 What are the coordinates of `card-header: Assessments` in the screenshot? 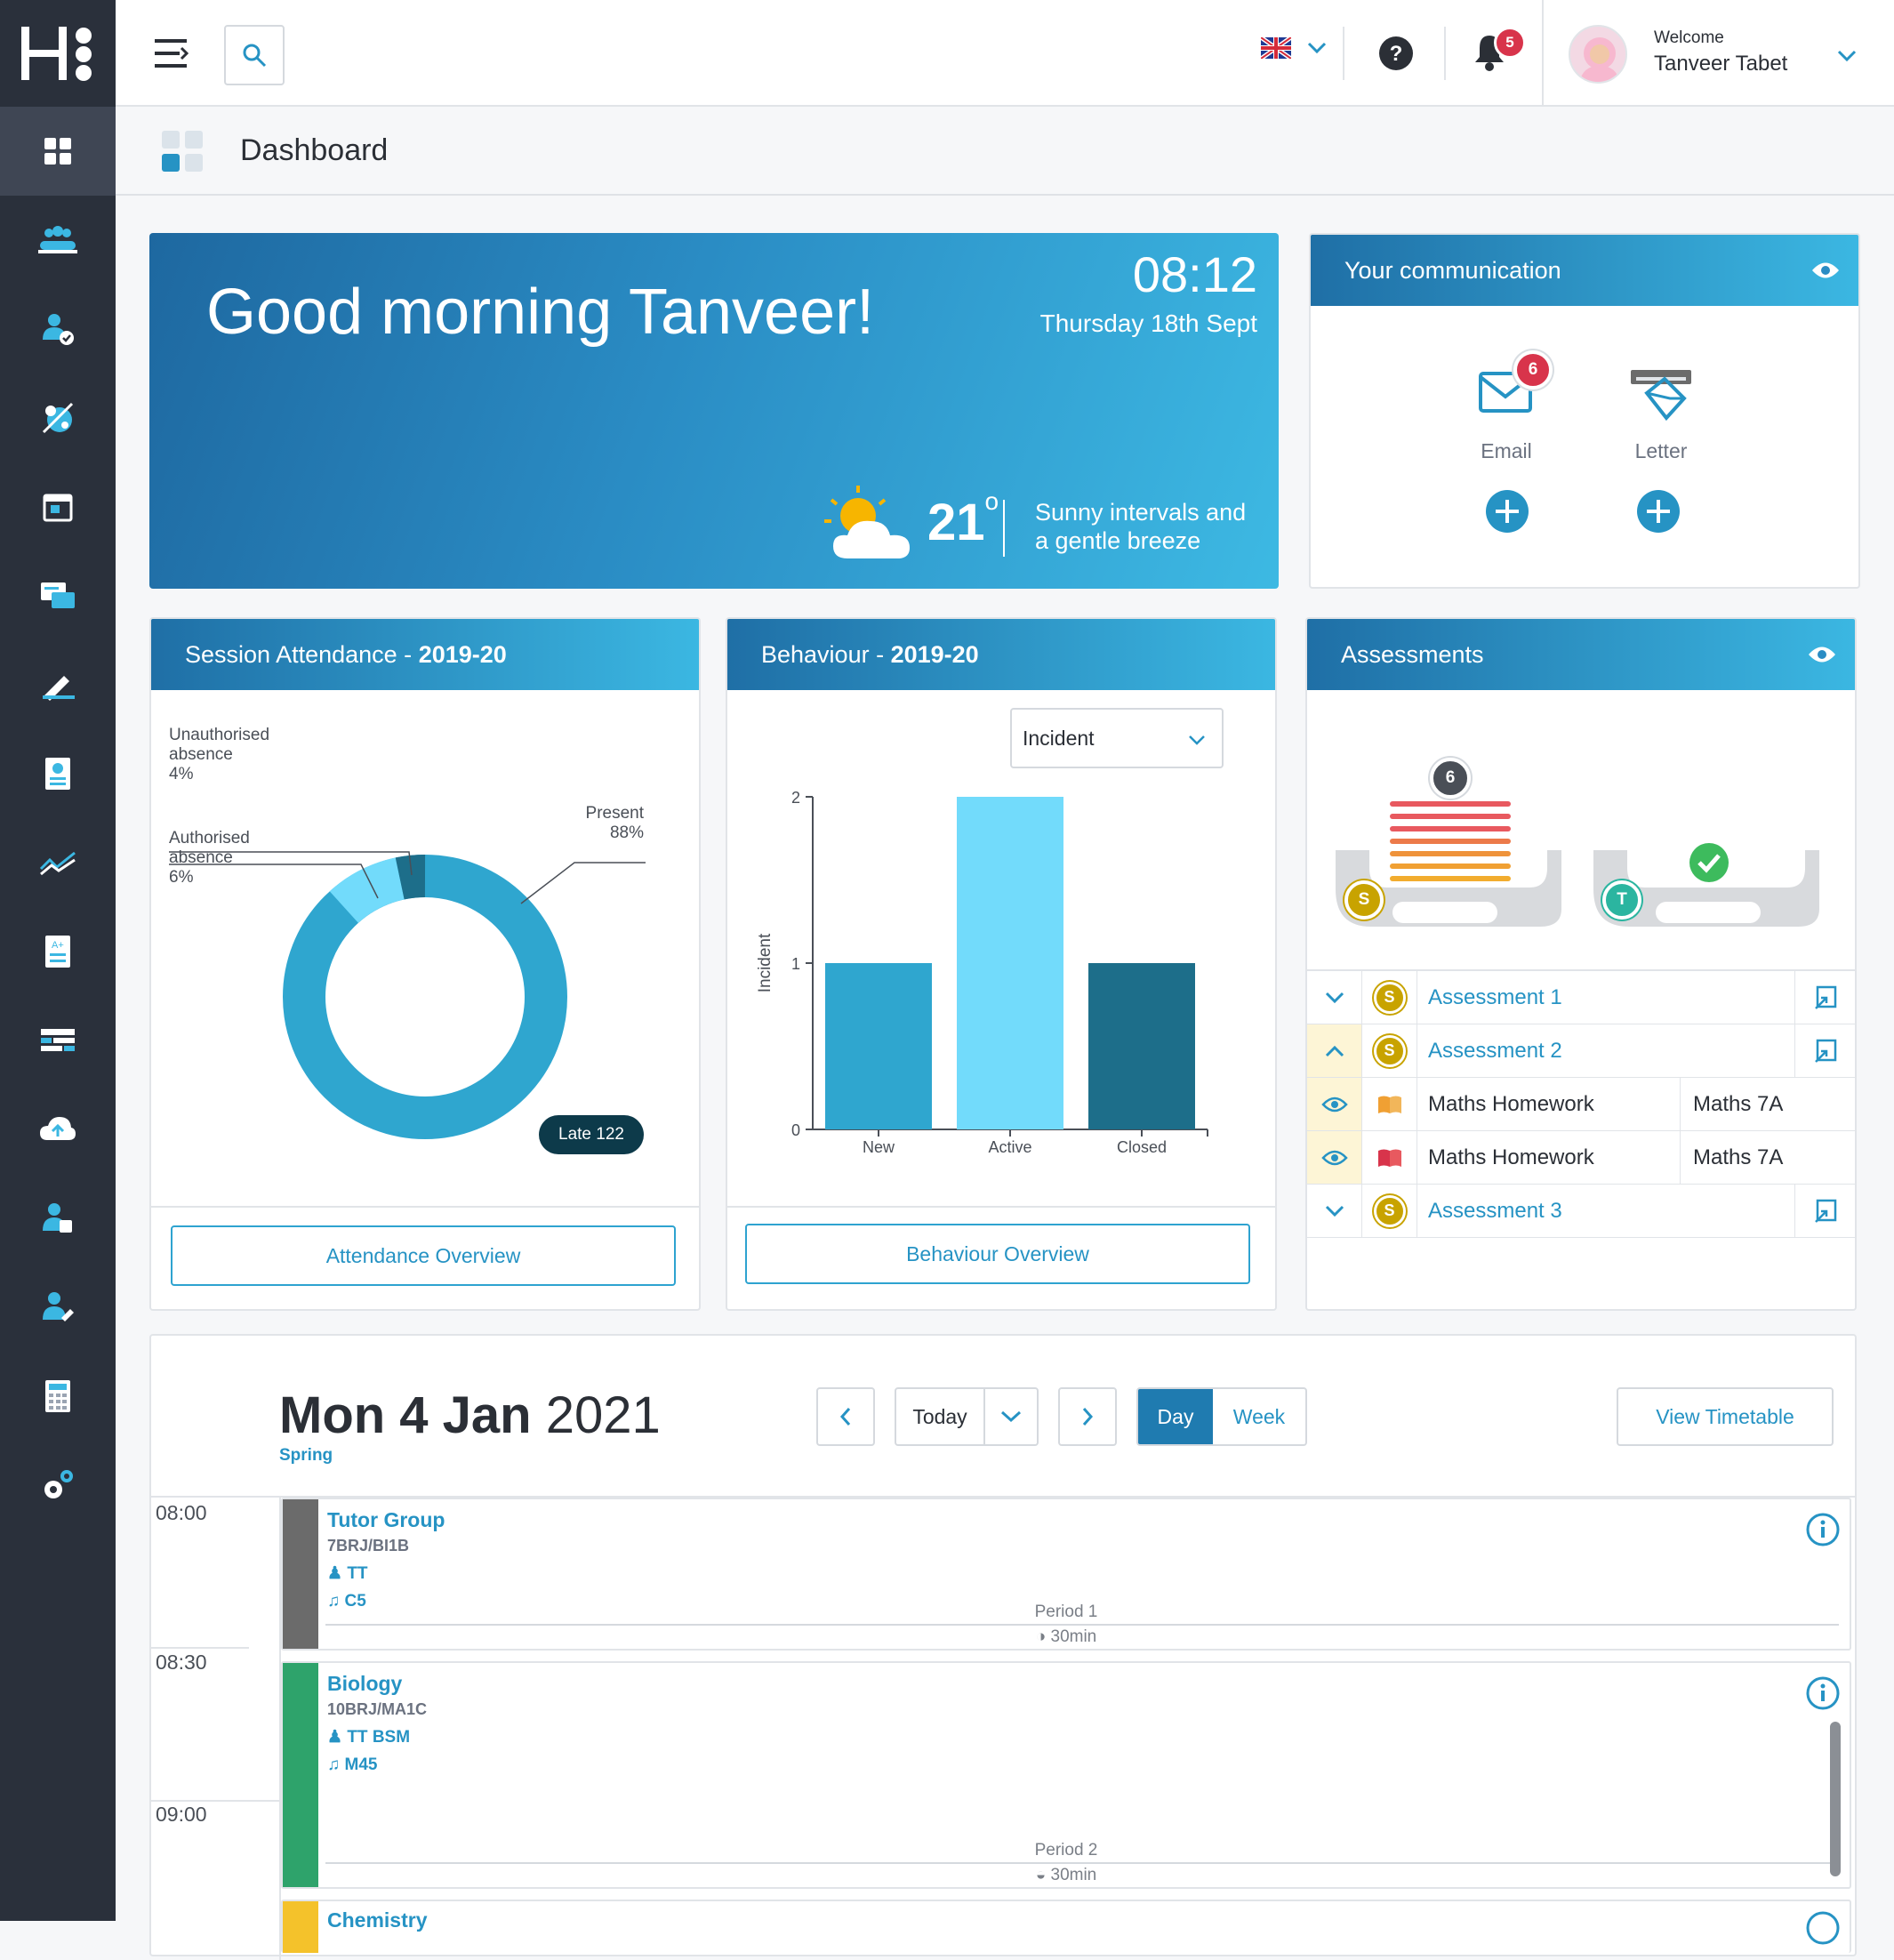 It's located at (1581, 654).